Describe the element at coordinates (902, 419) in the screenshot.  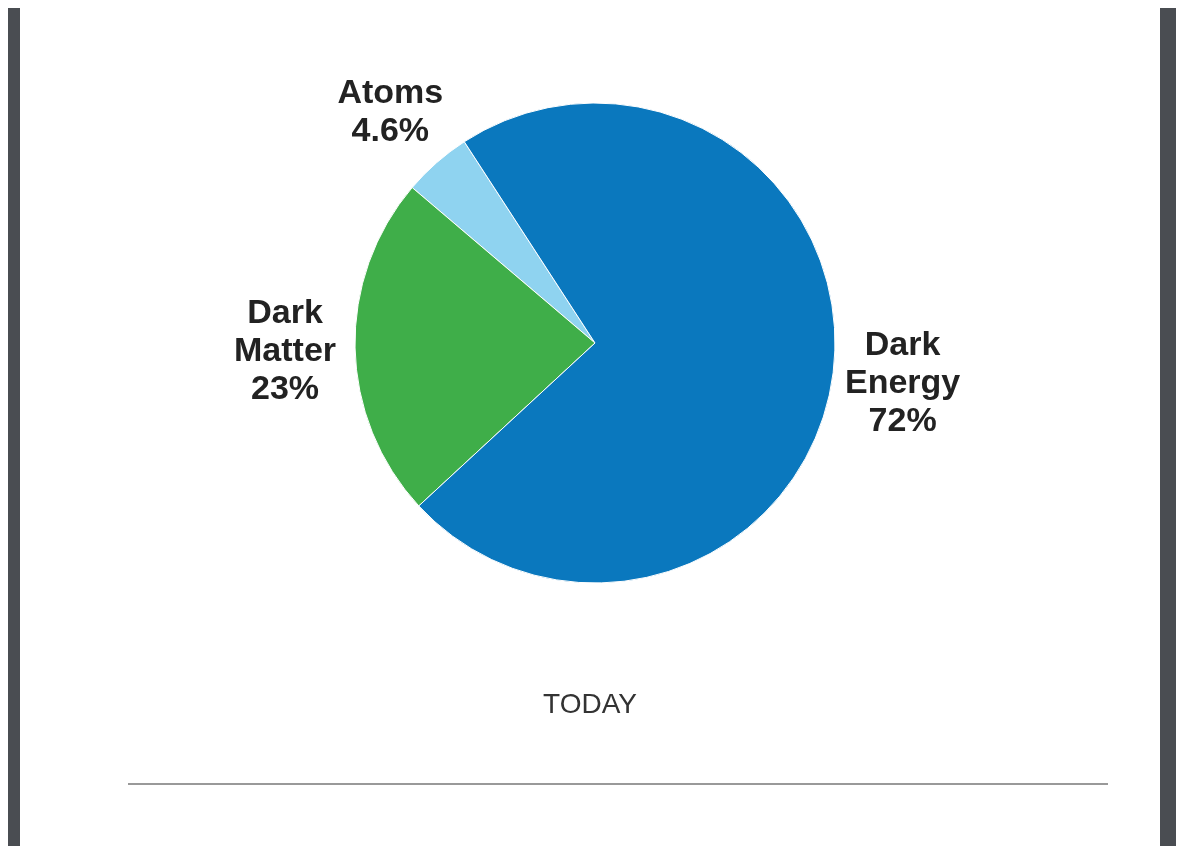
I see `data-label: 72%` at that location.